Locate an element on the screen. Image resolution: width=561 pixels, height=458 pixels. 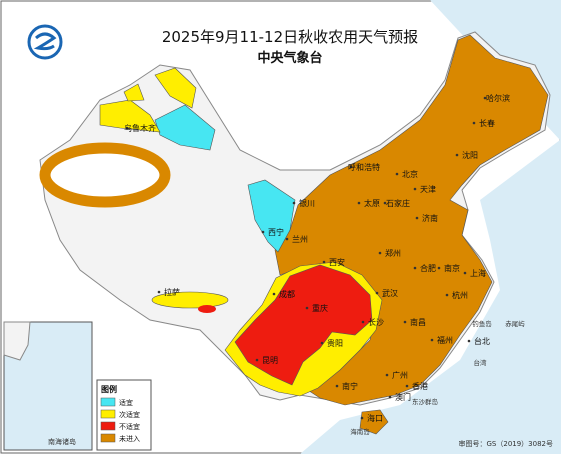
city-label: 长沙 is located at coordinates (376, 322).